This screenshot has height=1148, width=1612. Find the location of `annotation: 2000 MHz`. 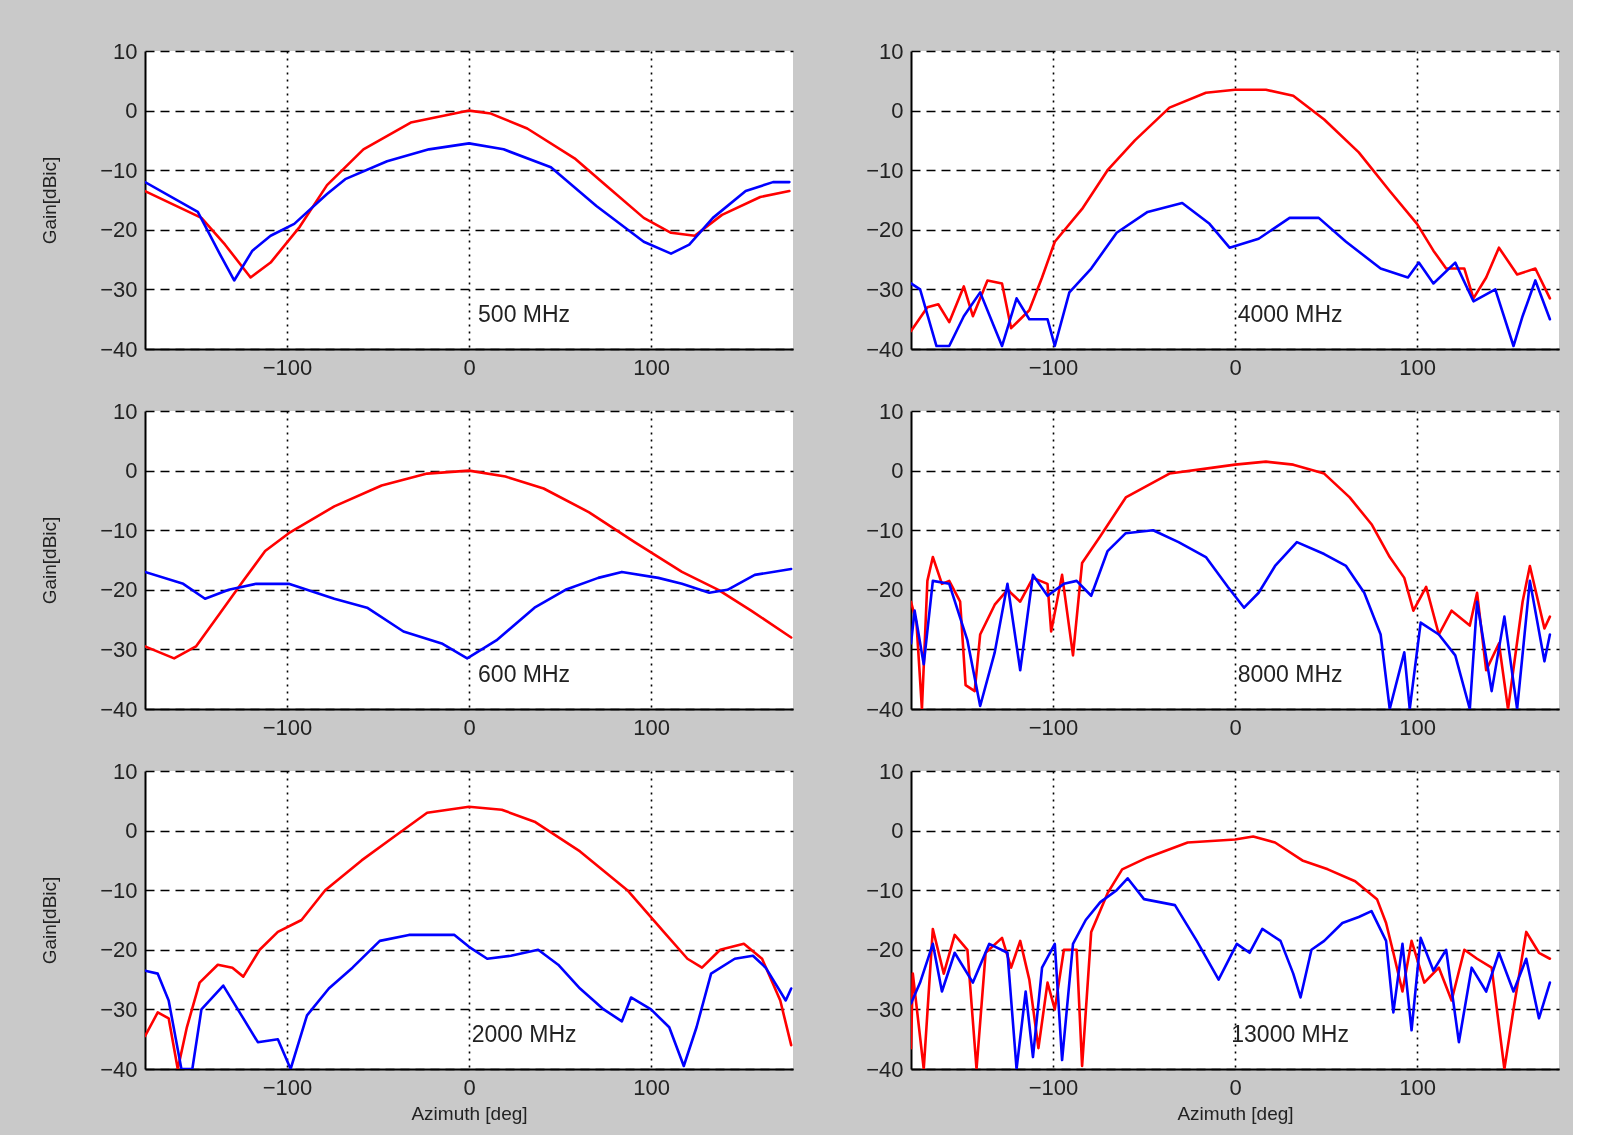

annotation: 2000 MHz is located at coordinates (524, 1033).